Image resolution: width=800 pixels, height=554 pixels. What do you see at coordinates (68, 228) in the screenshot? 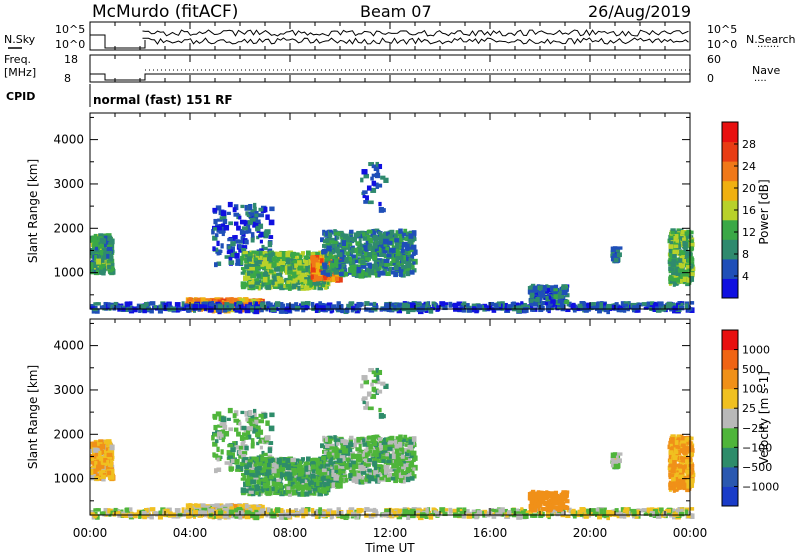
I see `y-tick-label: 2000` at bounding box center [68, 228].